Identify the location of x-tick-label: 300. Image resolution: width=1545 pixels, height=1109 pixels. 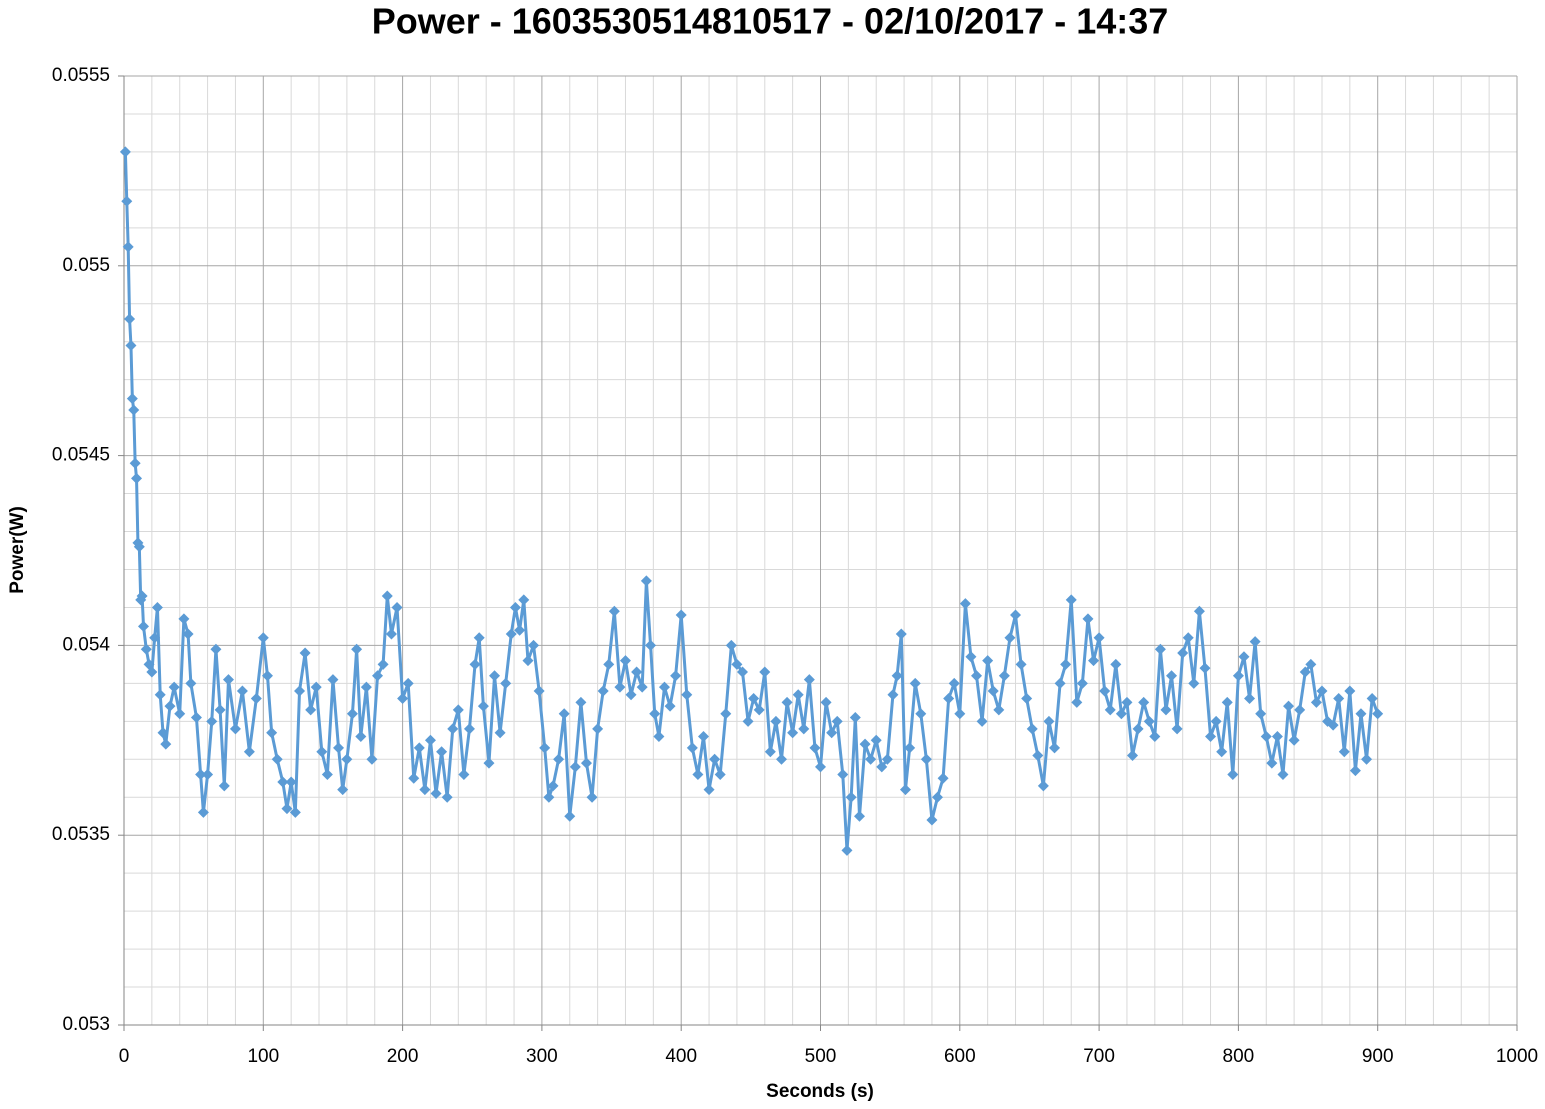
(542, 1056).